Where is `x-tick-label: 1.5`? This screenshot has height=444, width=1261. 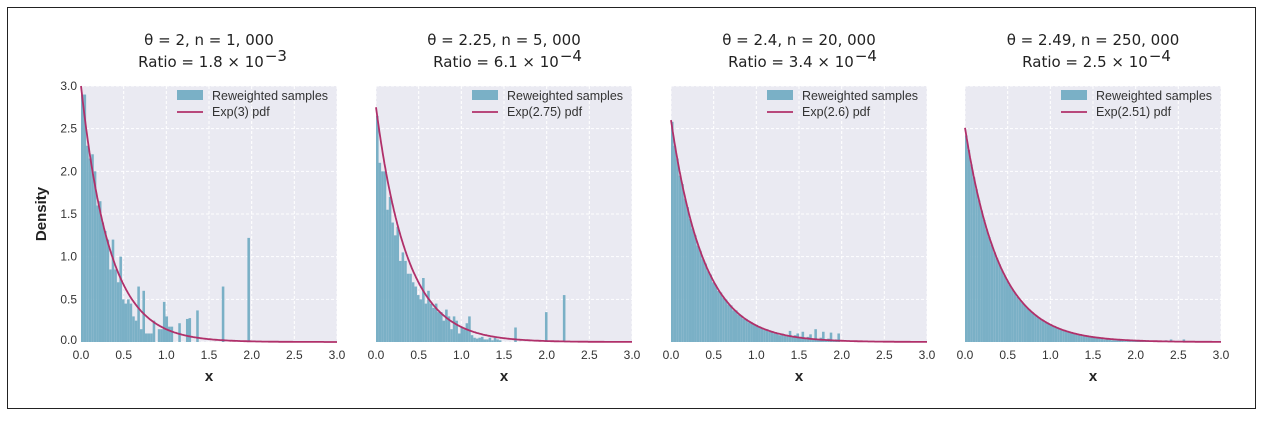
x-tick-label: 1.5 is located at coordinates (799, 355).